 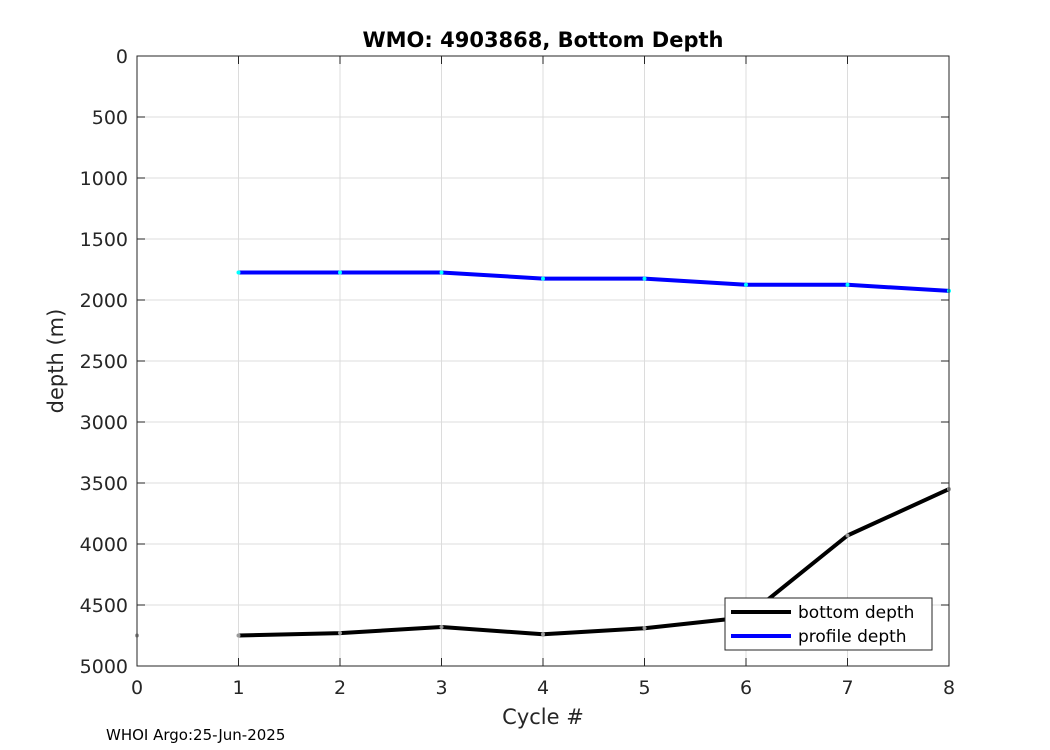 What do you see at coordinates (195, 735) in the screenshot?
I see `footer-text: WHOI Argo:25-Jun-2025` at bounding box center [195, 735].